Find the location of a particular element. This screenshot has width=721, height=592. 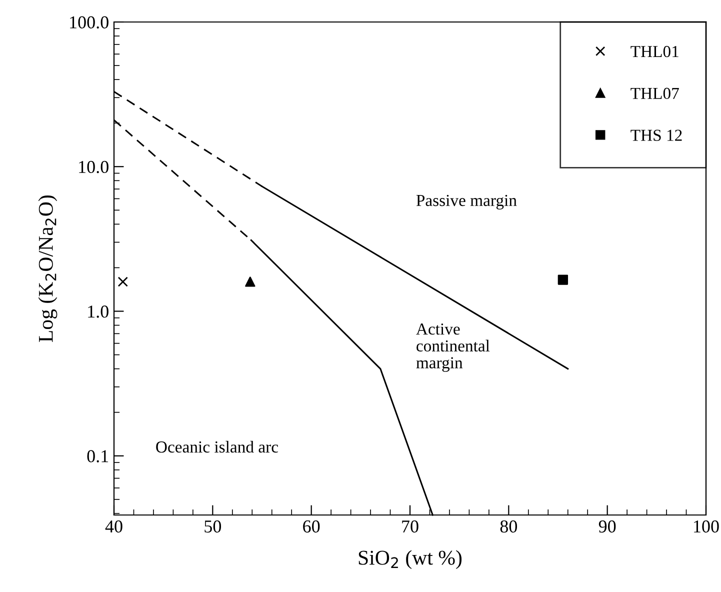

x-tick-label: 100 is located at coordinates (706, 526).